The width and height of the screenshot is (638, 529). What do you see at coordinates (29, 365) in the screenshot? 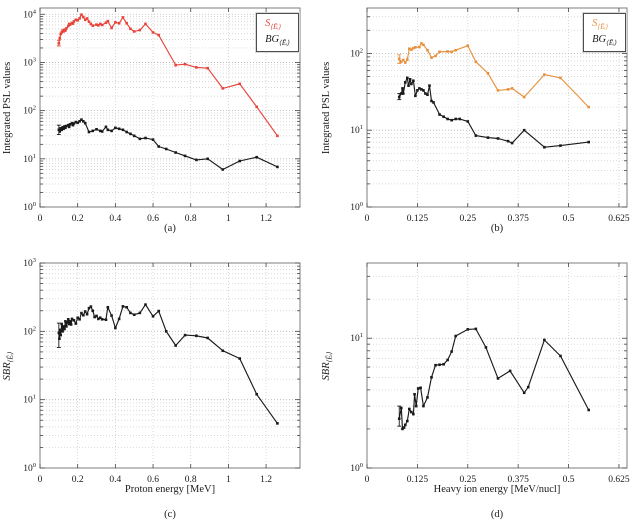
I see `y-tick-labels: 10⁰ 10¹ 10² 10³` at bounding box center [29, 365].